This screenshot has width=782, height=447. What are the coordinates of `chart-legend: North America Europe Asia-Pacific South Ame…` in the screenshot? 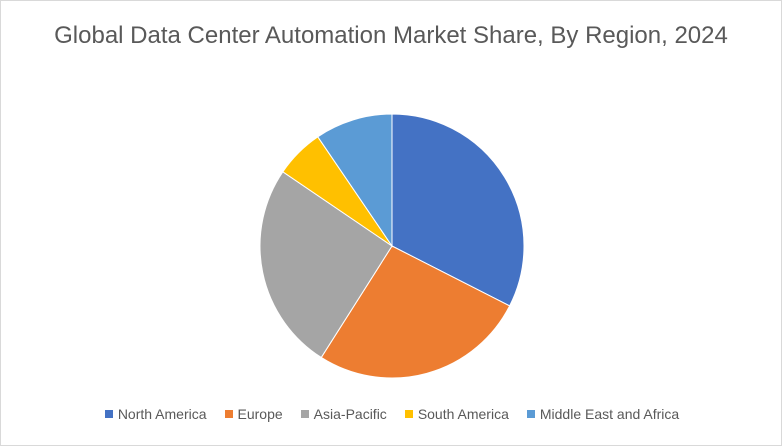 It's located at (391, 414).